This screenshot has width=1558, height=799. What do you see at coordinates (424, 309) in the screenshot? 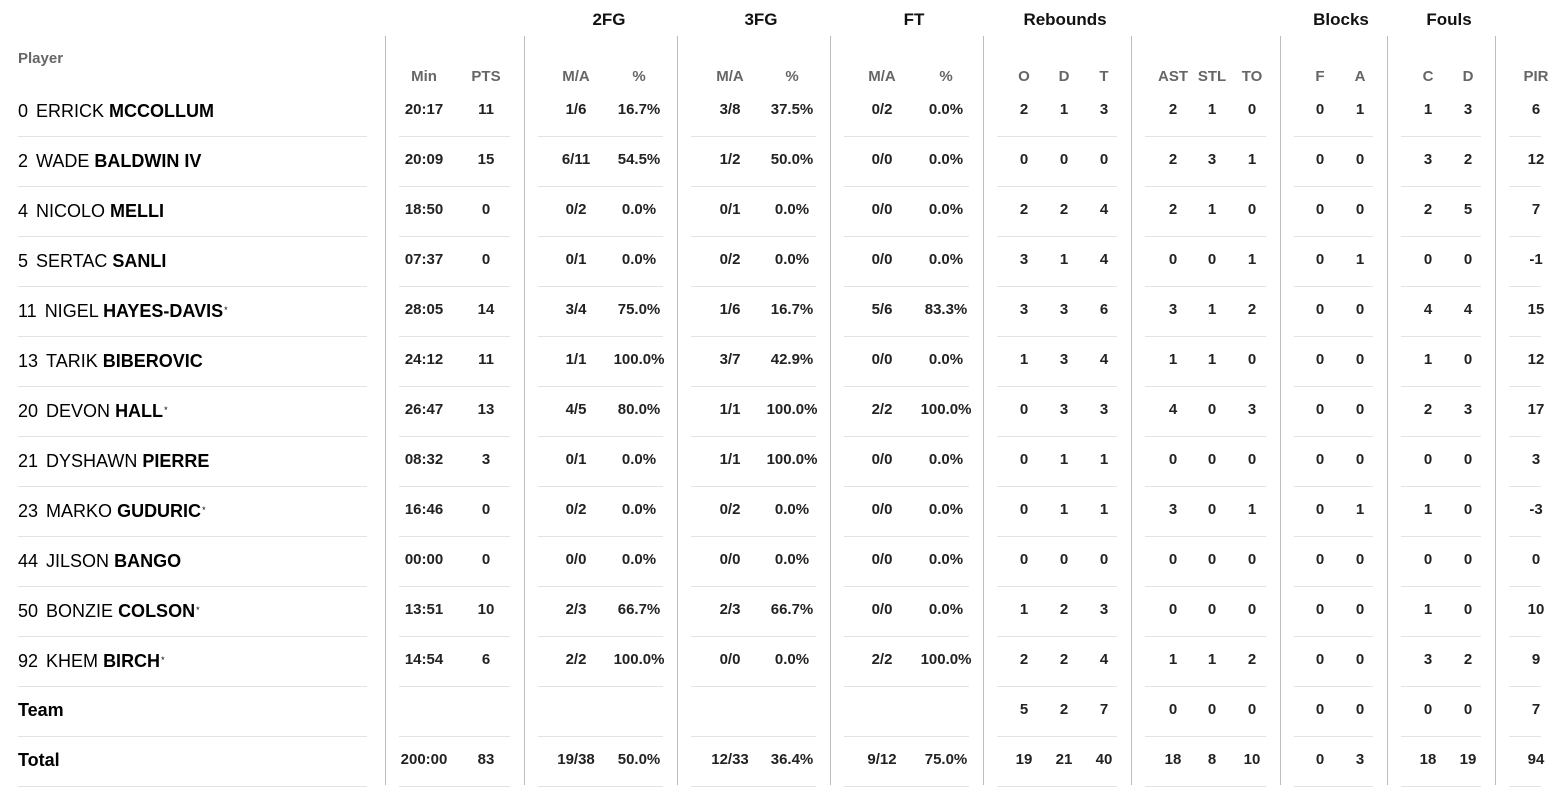
I see `stat-min: 28:05` at bounding box center [424, 309].